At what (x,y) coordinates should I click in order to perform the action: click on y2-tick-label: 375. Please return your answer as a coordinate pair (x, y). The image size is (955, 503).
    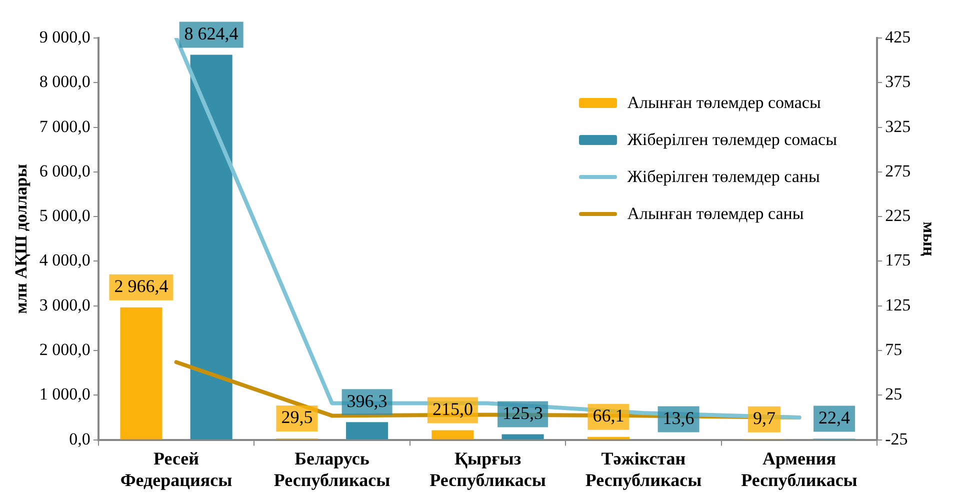
    Looking at the image, I should click on (898, 82).